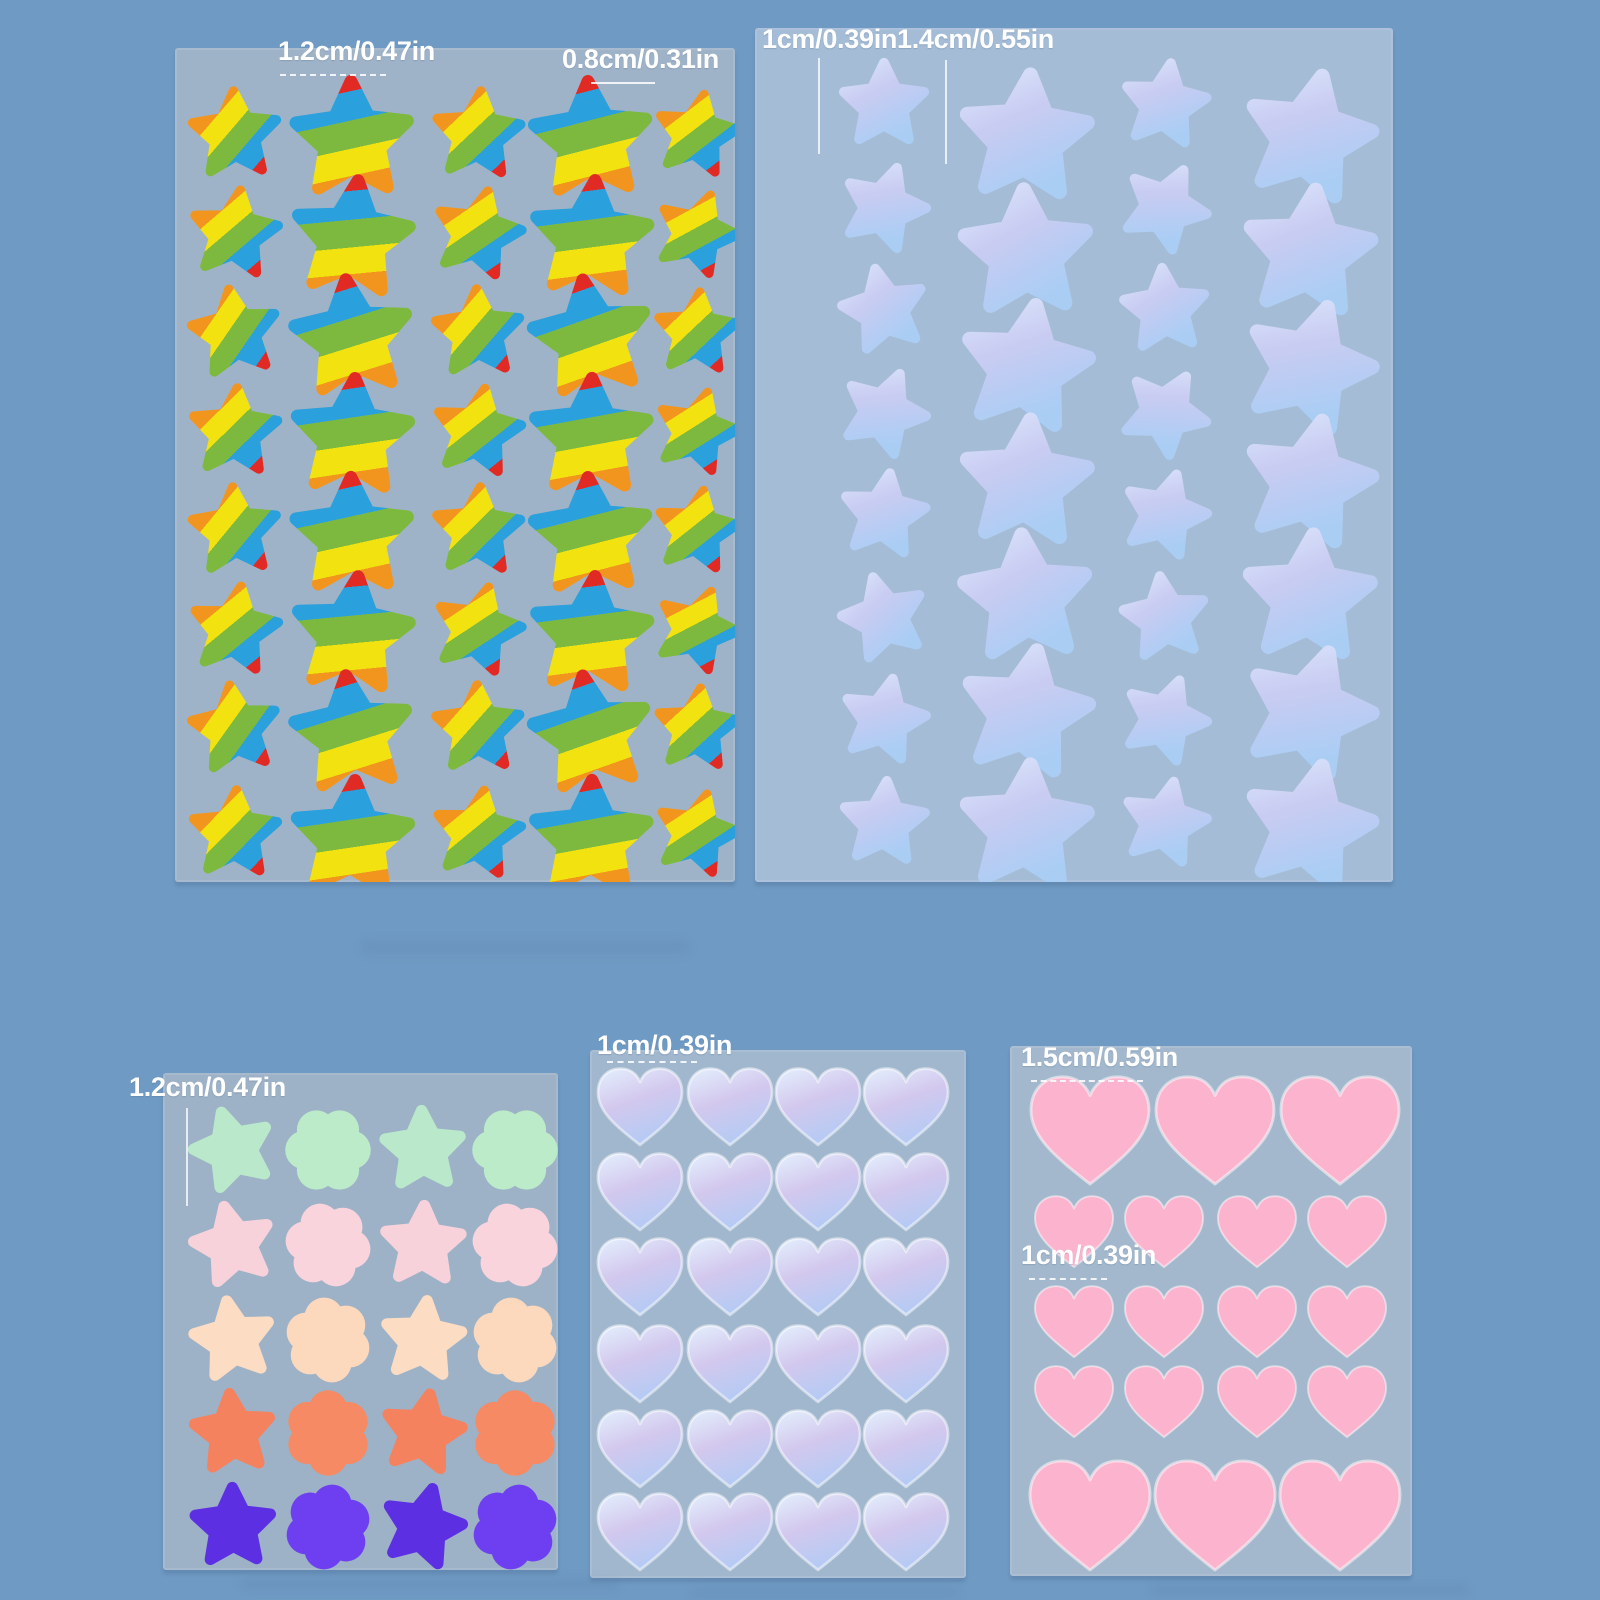 This screenshot has height=1600, width=1600. I want to click on measurement-line-rainbow-small, so click(623, 83).